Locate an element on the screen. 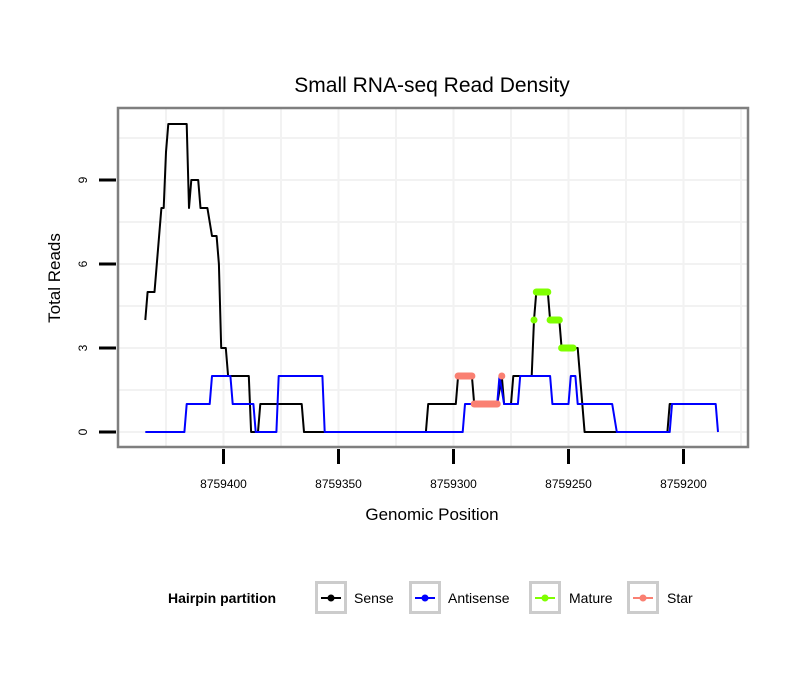  legend-item-antisense: Antisense is located at coordinates (459, 597).